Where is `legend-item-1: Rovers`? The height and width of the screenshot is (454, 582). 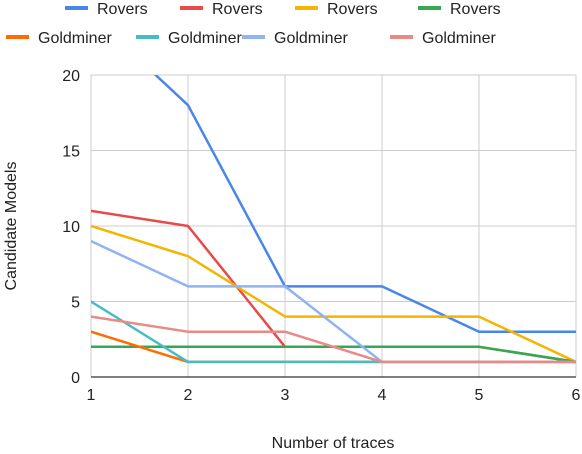
legend-item-1: Rovers is located at coordinates (106, 9).